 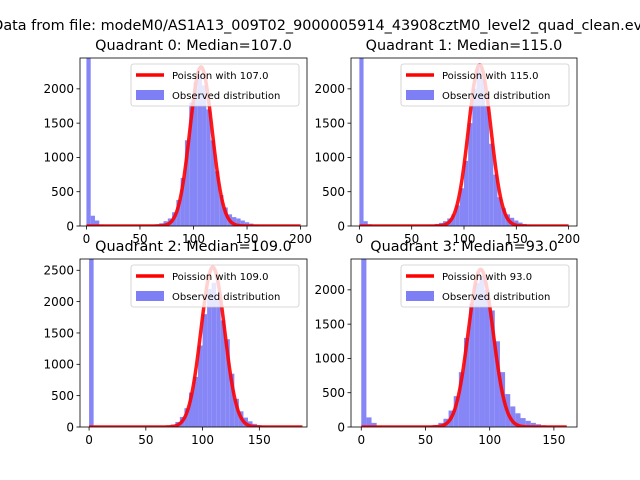 What do you see at coordinates (193, 46) in the screenshot?
I see `panel-title: Quadrant 0: Median=107.0` at bounding box center [193, 46].